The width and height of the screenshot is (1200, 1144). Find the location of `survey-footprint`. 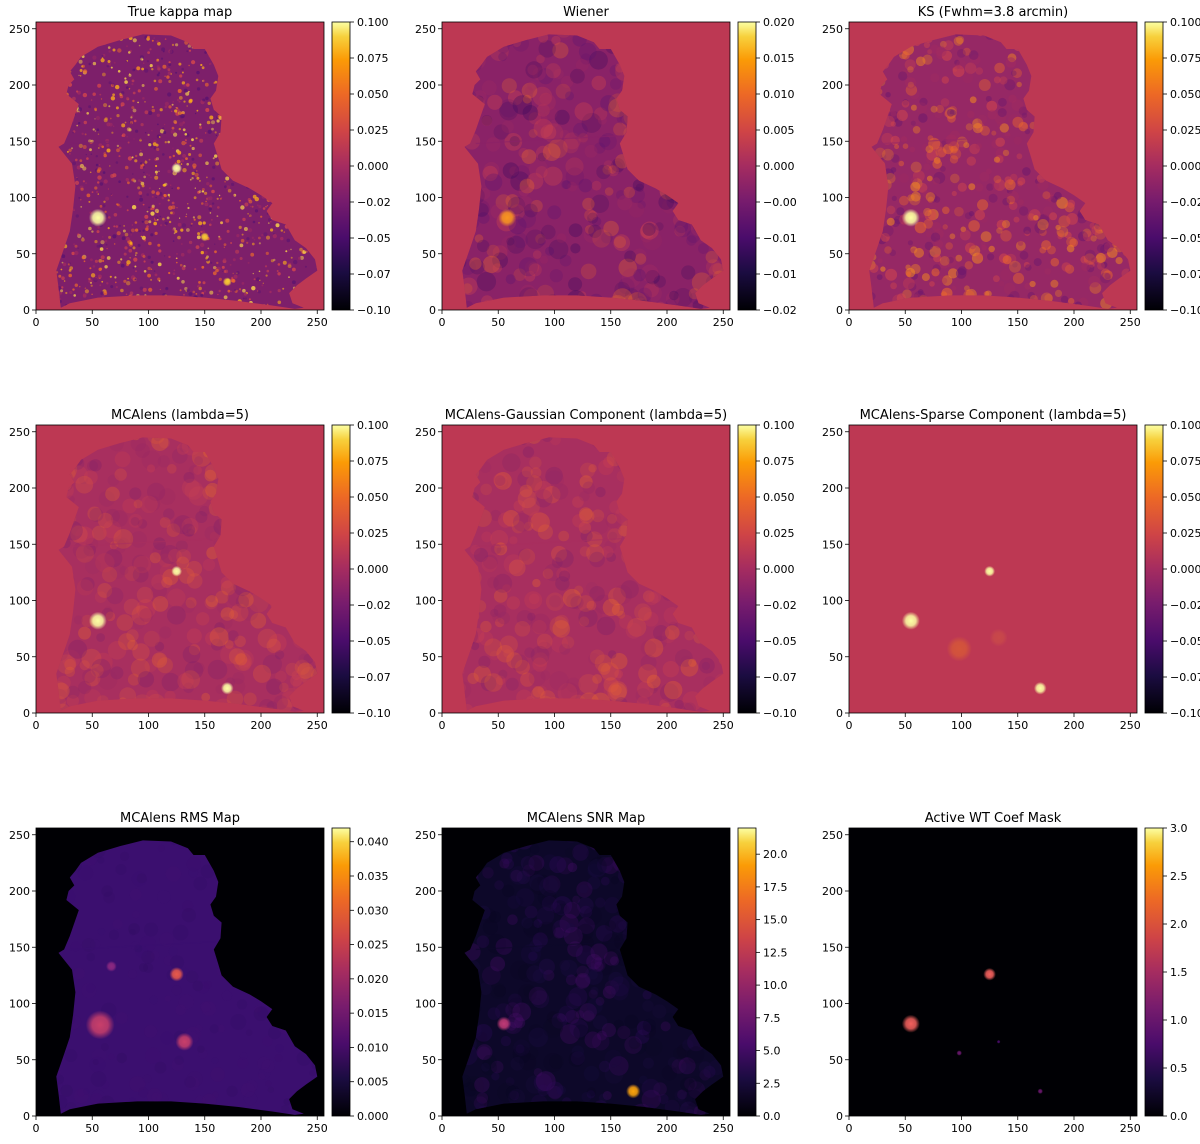

survey-footprint is located at coordinates (593, 171).